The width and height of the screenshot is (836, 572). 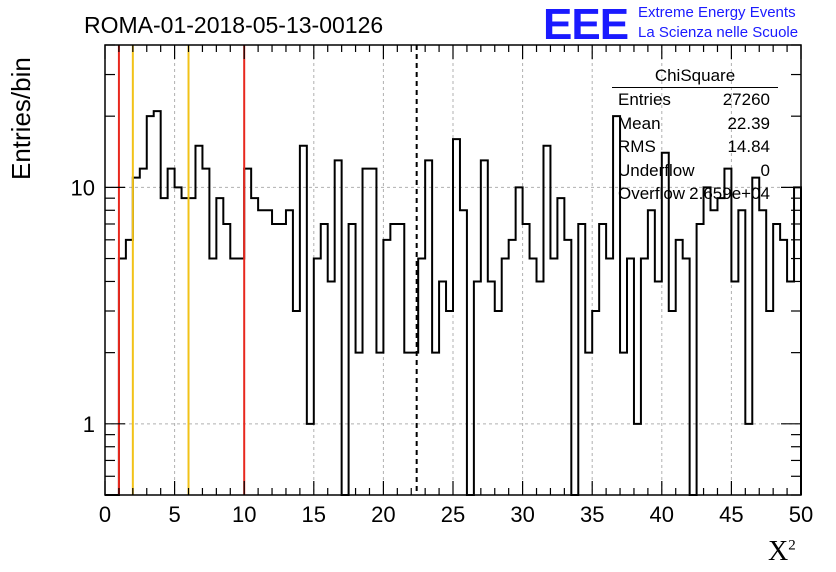 I want to click on stats-label: RMS, so click(x=637, y=146).